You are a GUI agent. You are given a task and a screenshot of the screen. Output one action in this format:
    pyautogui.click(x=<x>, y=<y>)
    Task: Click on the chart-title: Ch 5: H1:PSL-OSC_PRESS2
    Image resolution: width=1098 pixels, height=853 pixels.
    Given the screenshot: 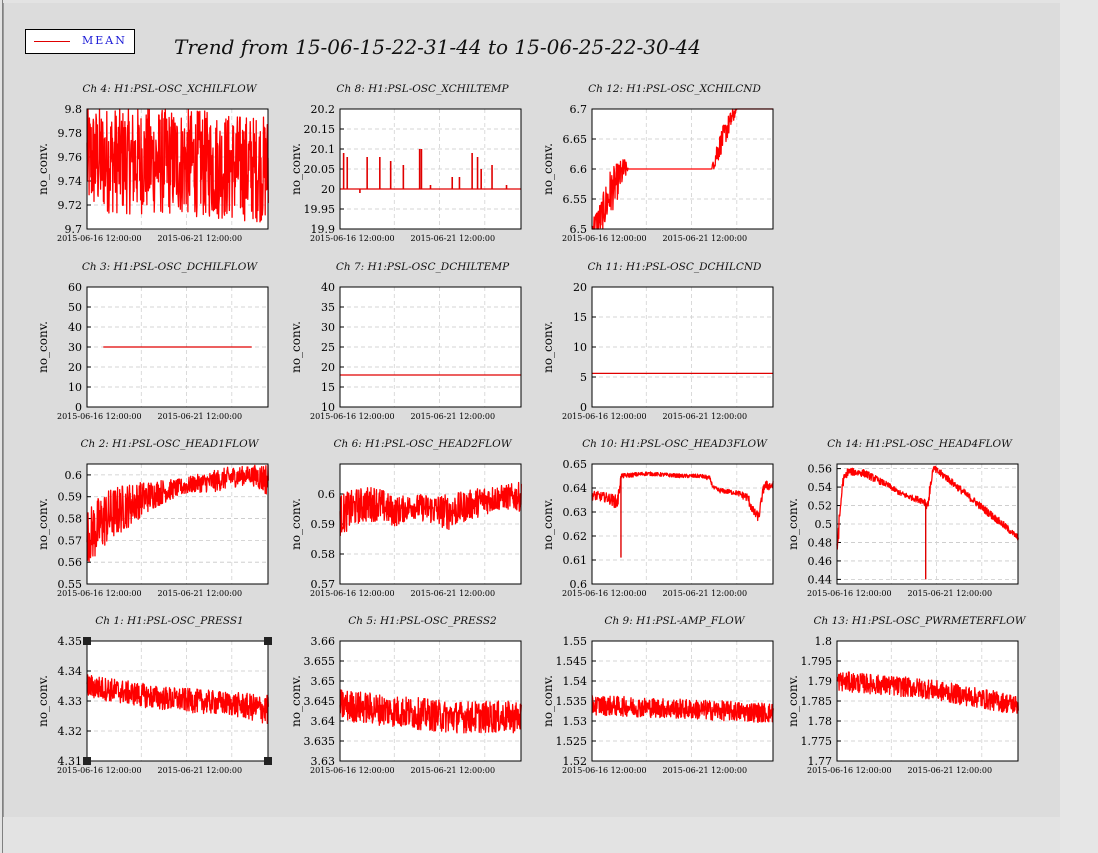 What is the action you would take?
    pyautogui.click(x=422, y=621)
    